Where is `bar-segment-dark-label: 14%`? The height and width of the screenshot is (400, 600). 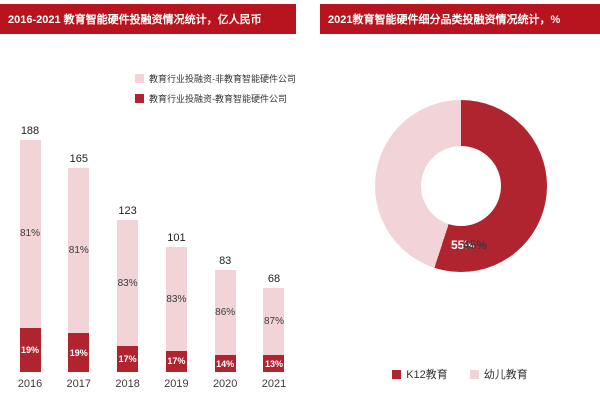 bar-segment-dark-label: 14% is located at coordinates (225, 363).